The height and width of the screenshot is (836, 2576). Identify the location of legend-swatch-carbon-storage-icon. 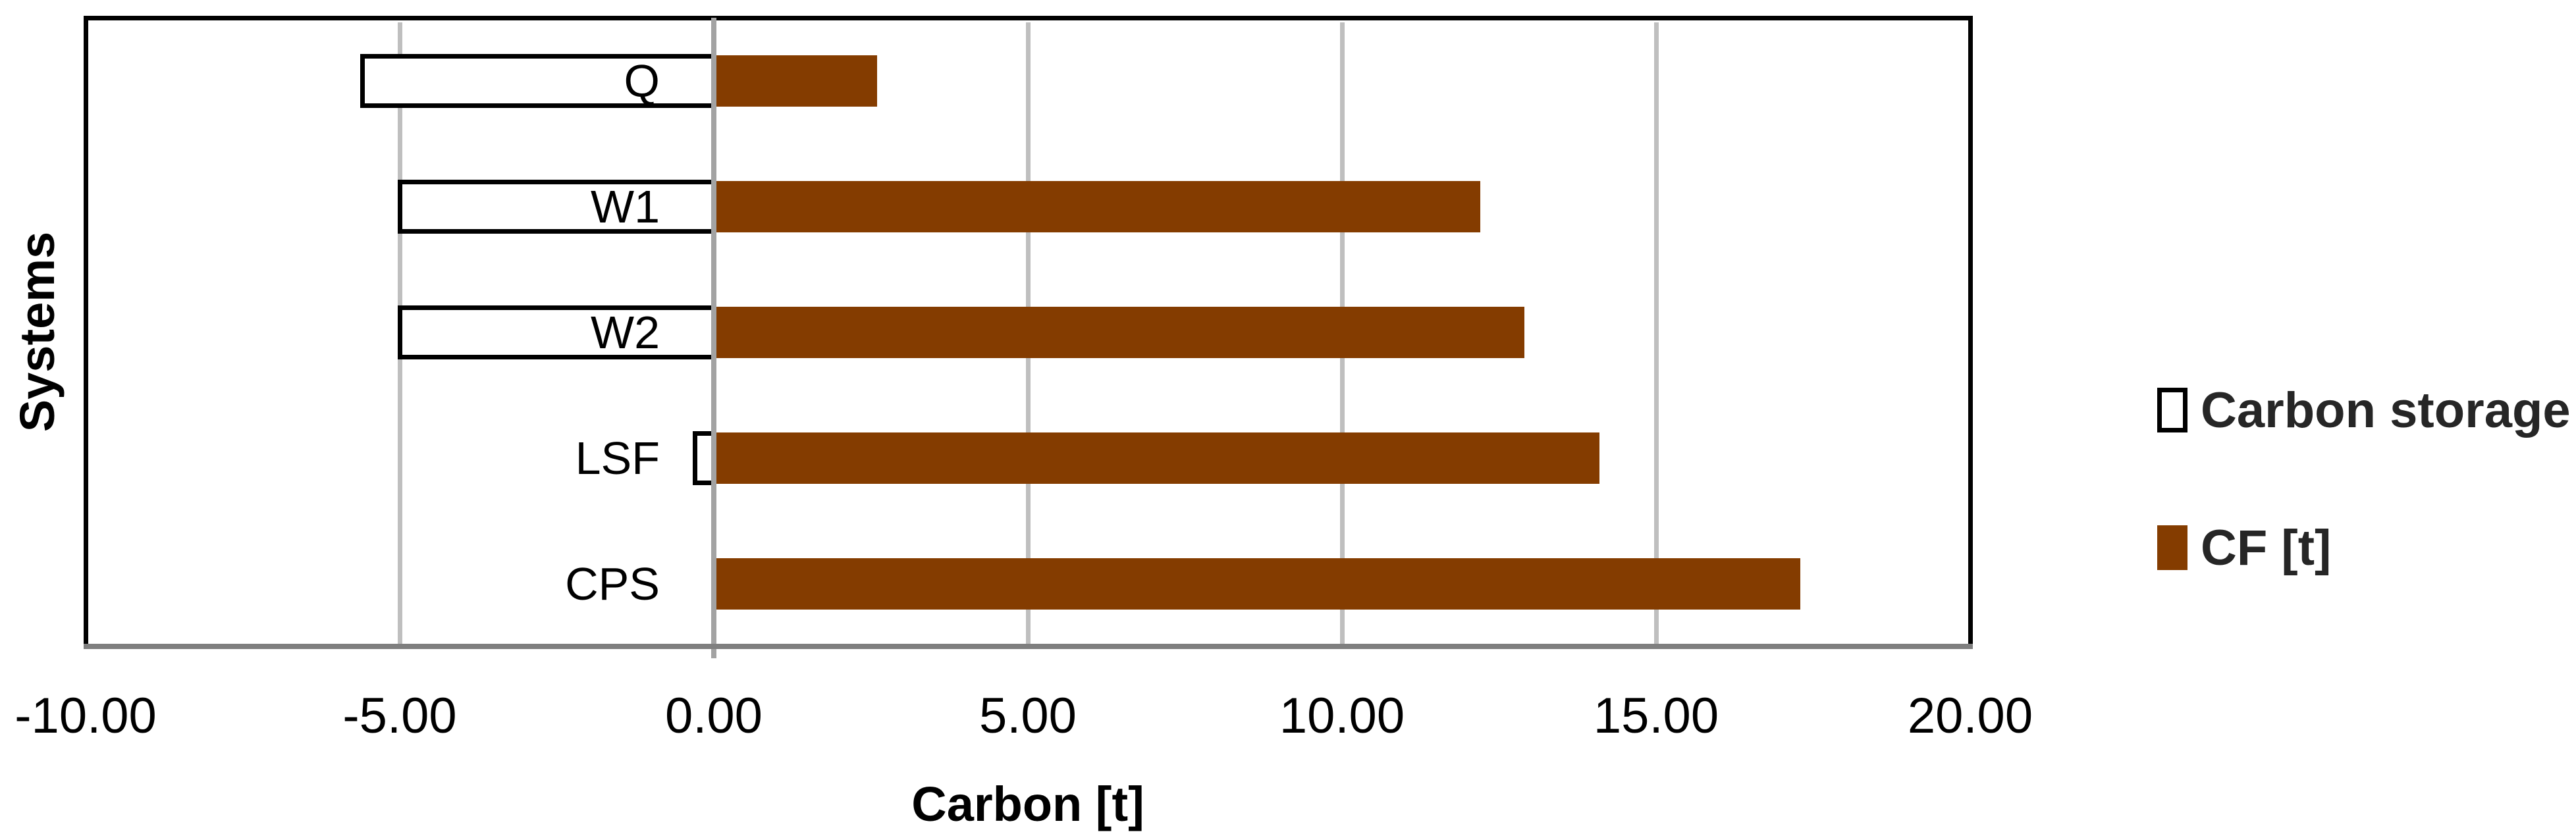
(2172, 410).